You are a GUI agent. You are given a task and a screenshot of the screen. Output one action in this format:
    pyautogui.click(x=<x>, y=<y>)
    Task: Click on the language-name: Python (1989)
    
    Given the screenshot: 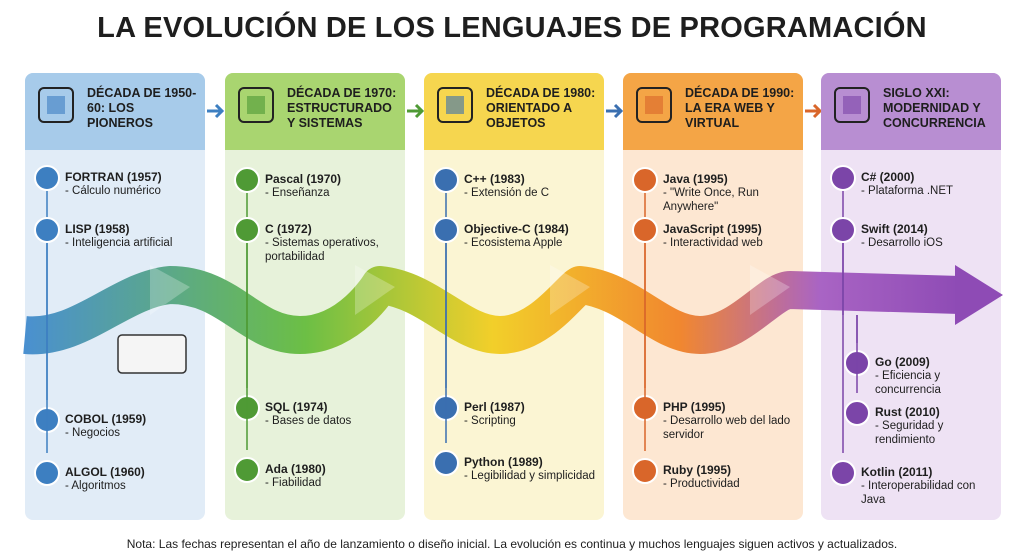 What is the action you would take?
    pyautogui.click(x=503, y=462)
    